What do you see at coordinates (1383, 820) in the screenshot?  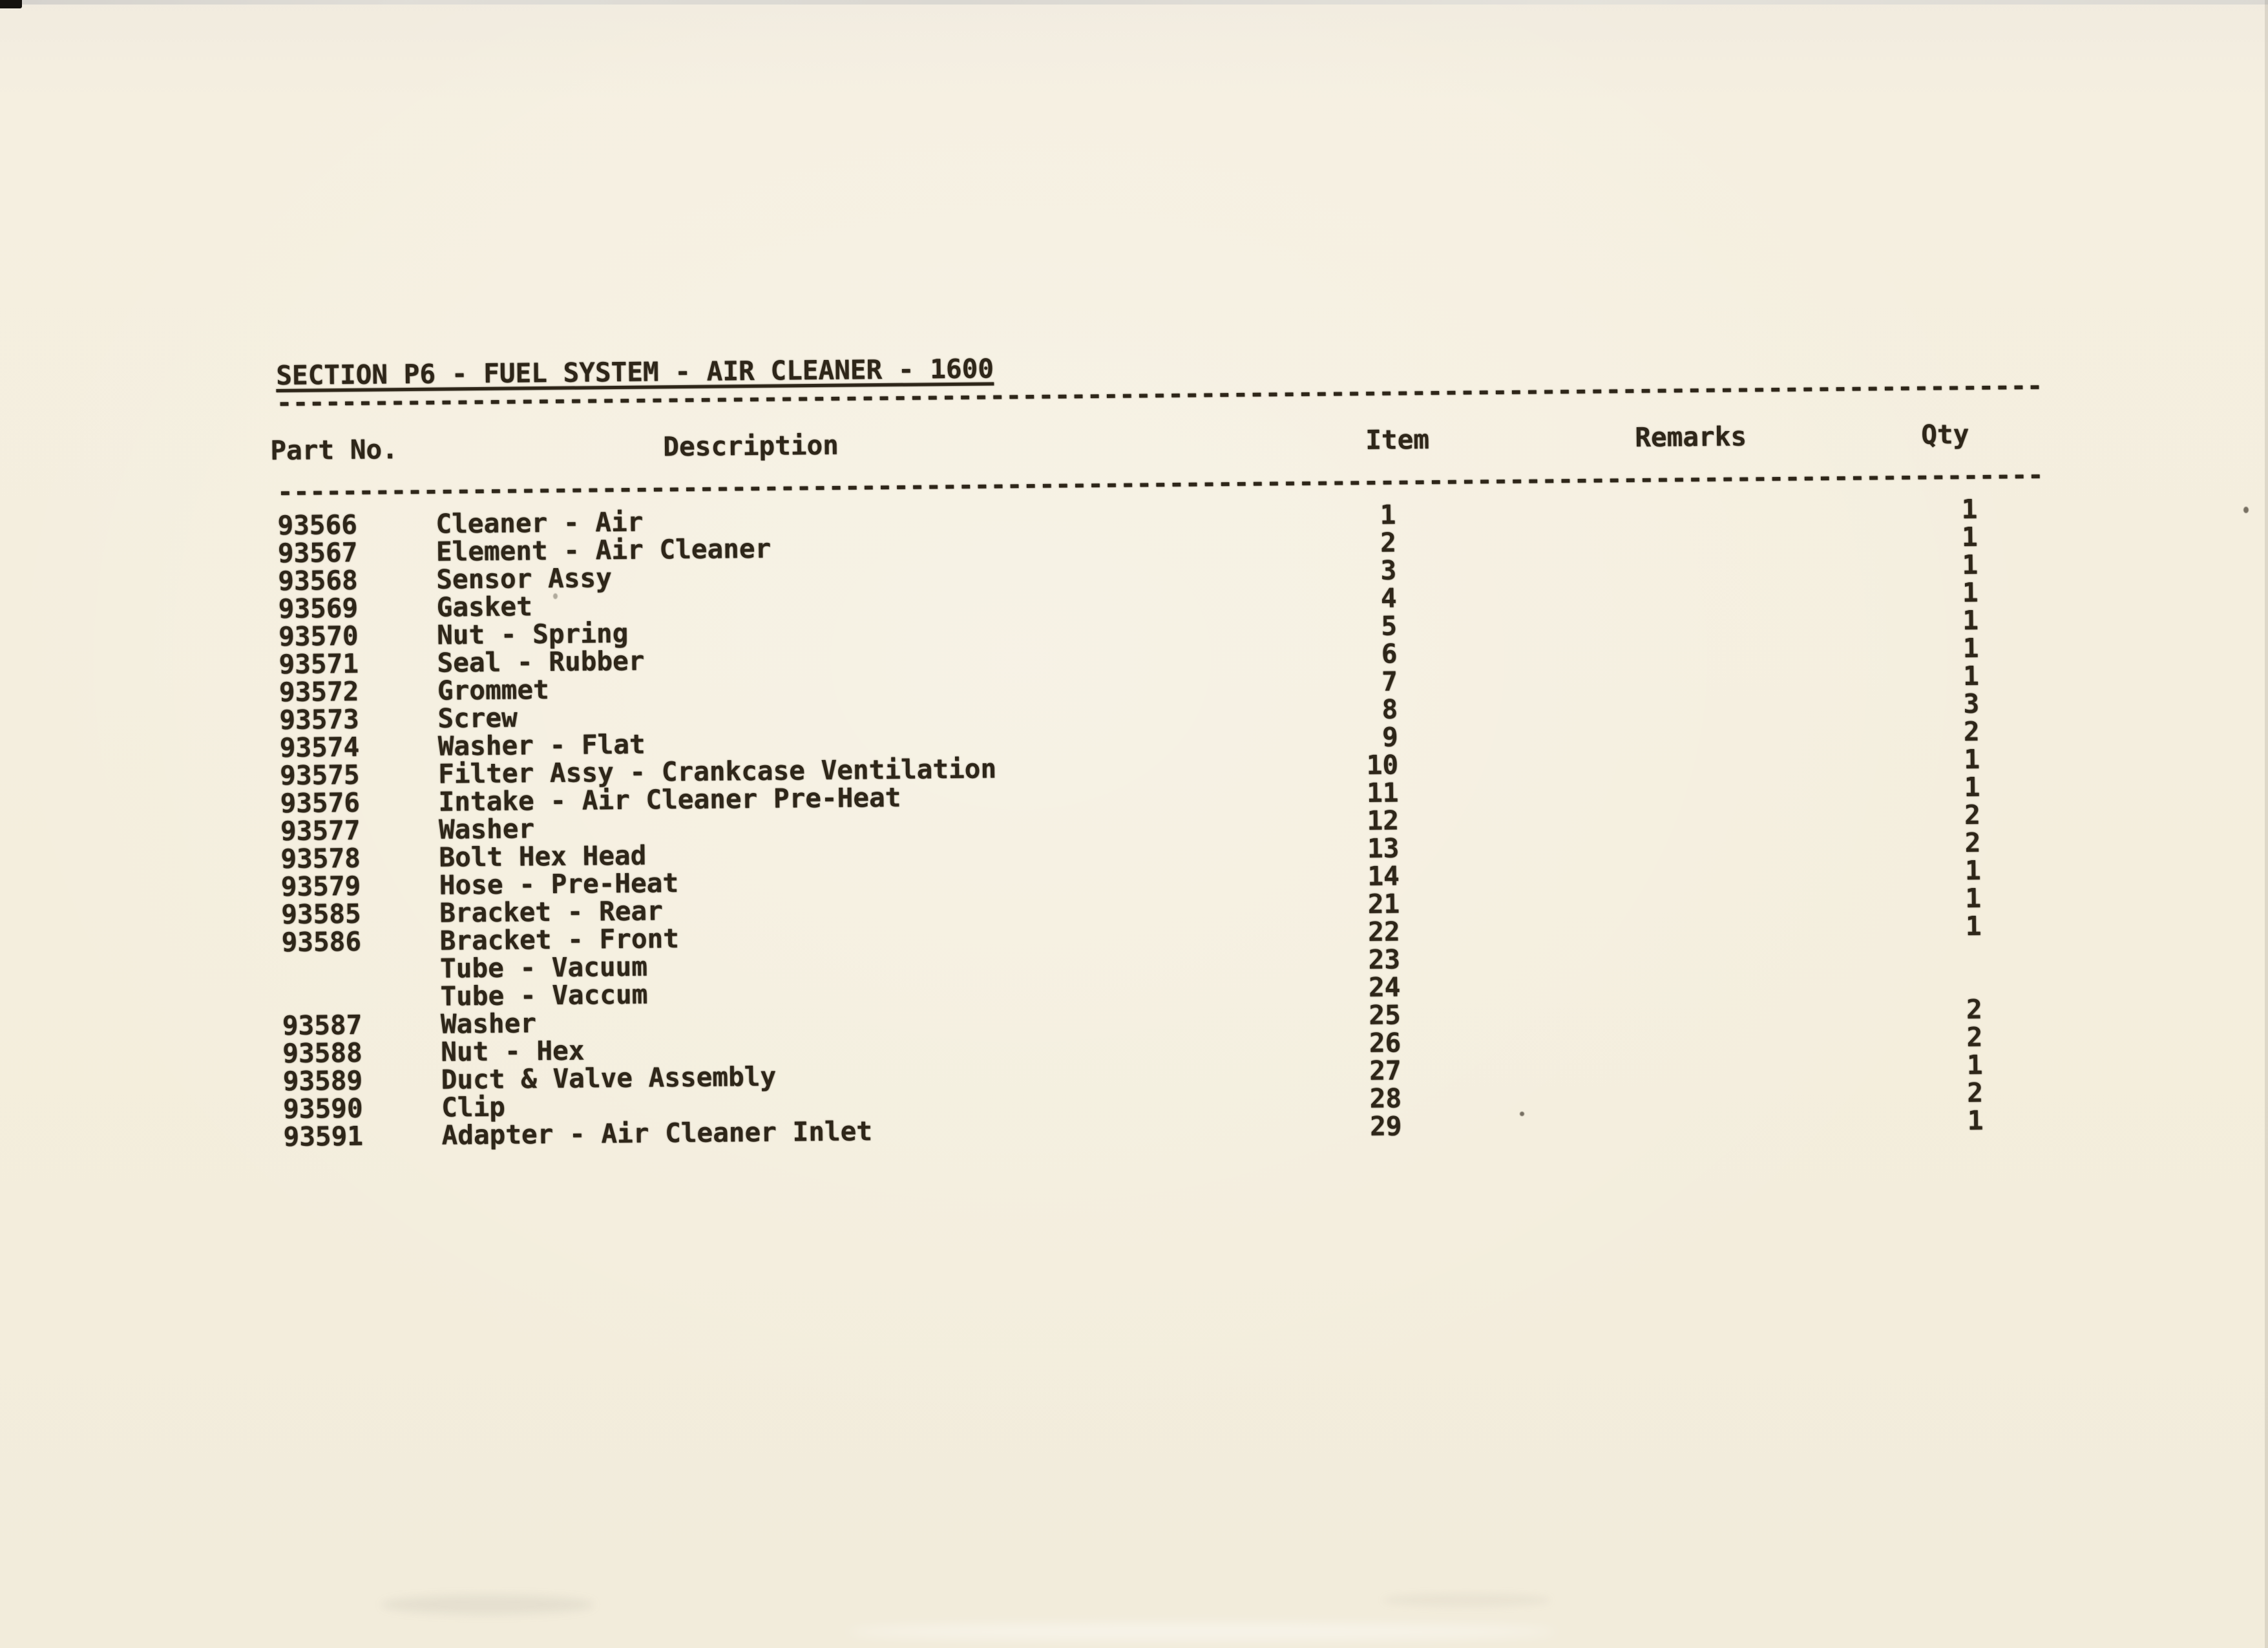 I see `cell-item: 12` at bounding box center [1383, 820].